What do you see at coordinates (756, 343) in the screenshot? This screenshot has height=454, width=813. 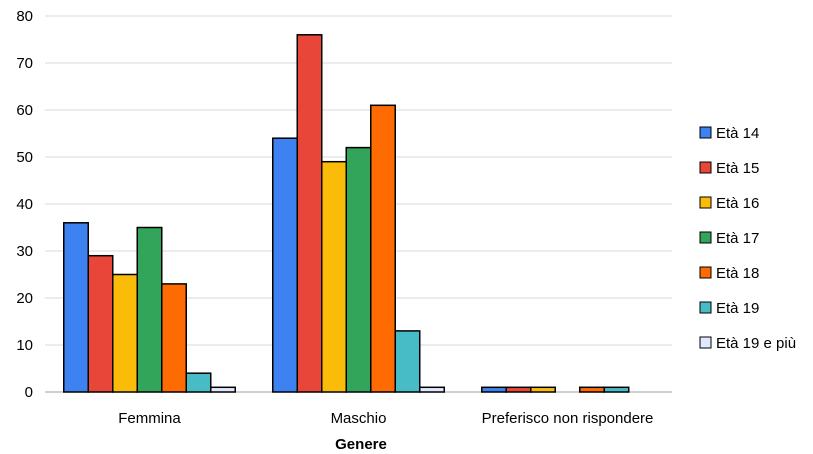 I see `legend-label: Età 19 e più` at bounding box center [756, 343].